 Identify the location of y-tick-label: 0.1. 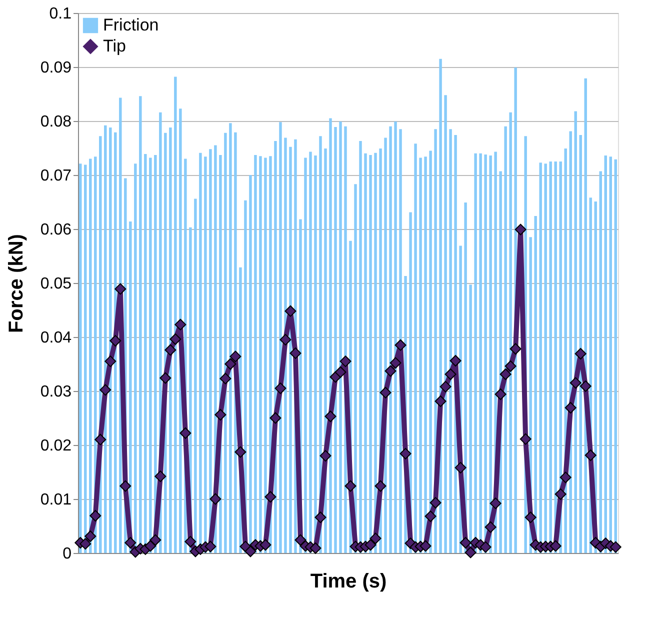
(60, 14).